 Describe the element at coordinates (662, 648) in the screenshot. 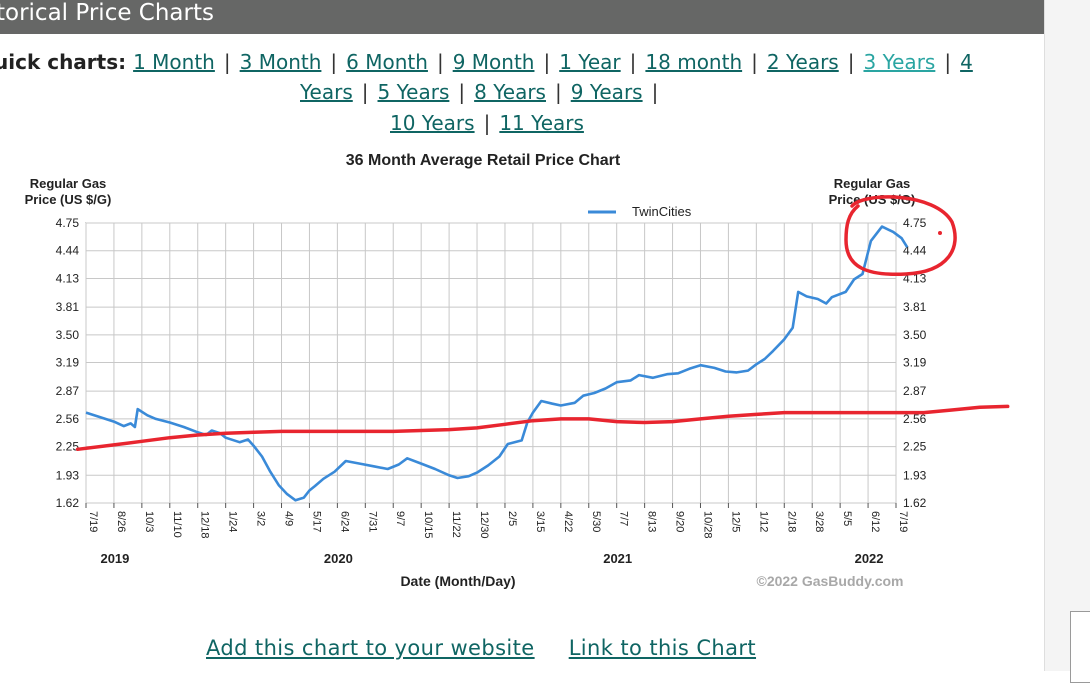

I see `link-to-chart: Link to this Chart` at that location.